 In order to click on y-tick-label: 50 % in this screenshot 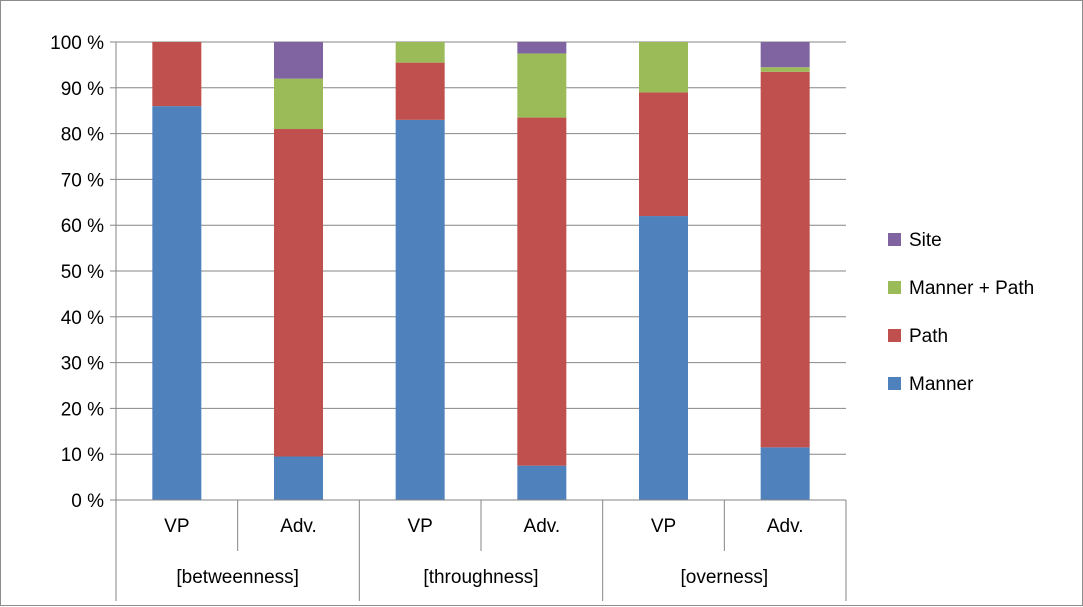, I will do `click(82, 272)`.